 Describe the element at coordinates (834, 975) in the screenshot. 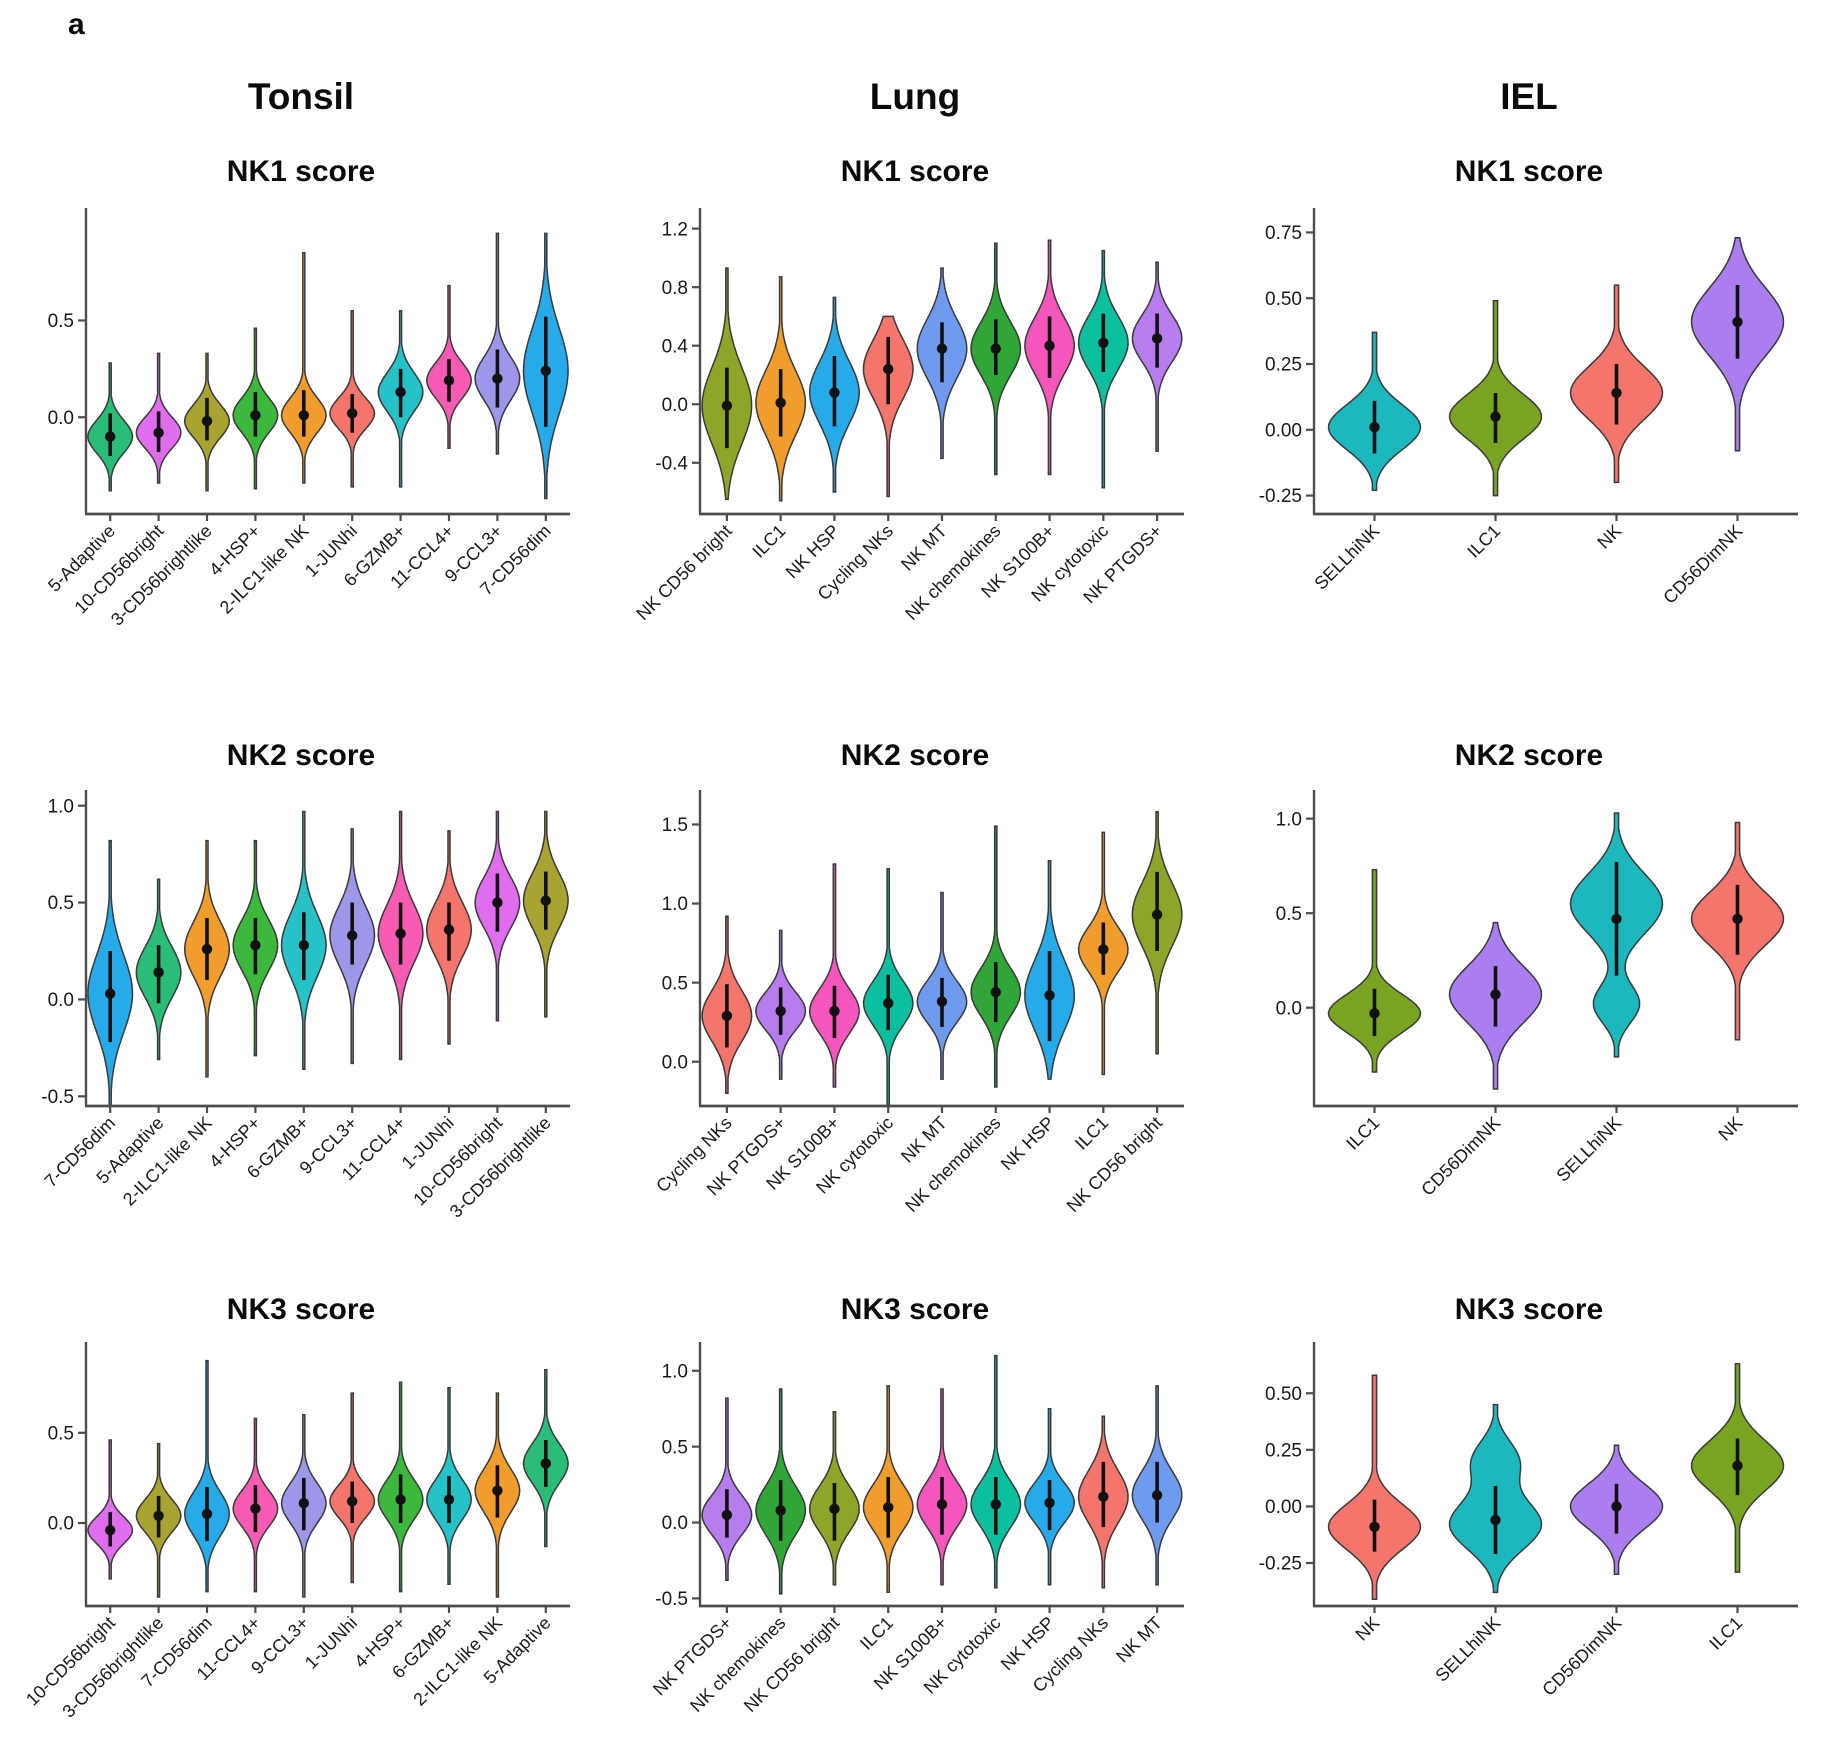

I see `violin-NK S100B+` at that location.